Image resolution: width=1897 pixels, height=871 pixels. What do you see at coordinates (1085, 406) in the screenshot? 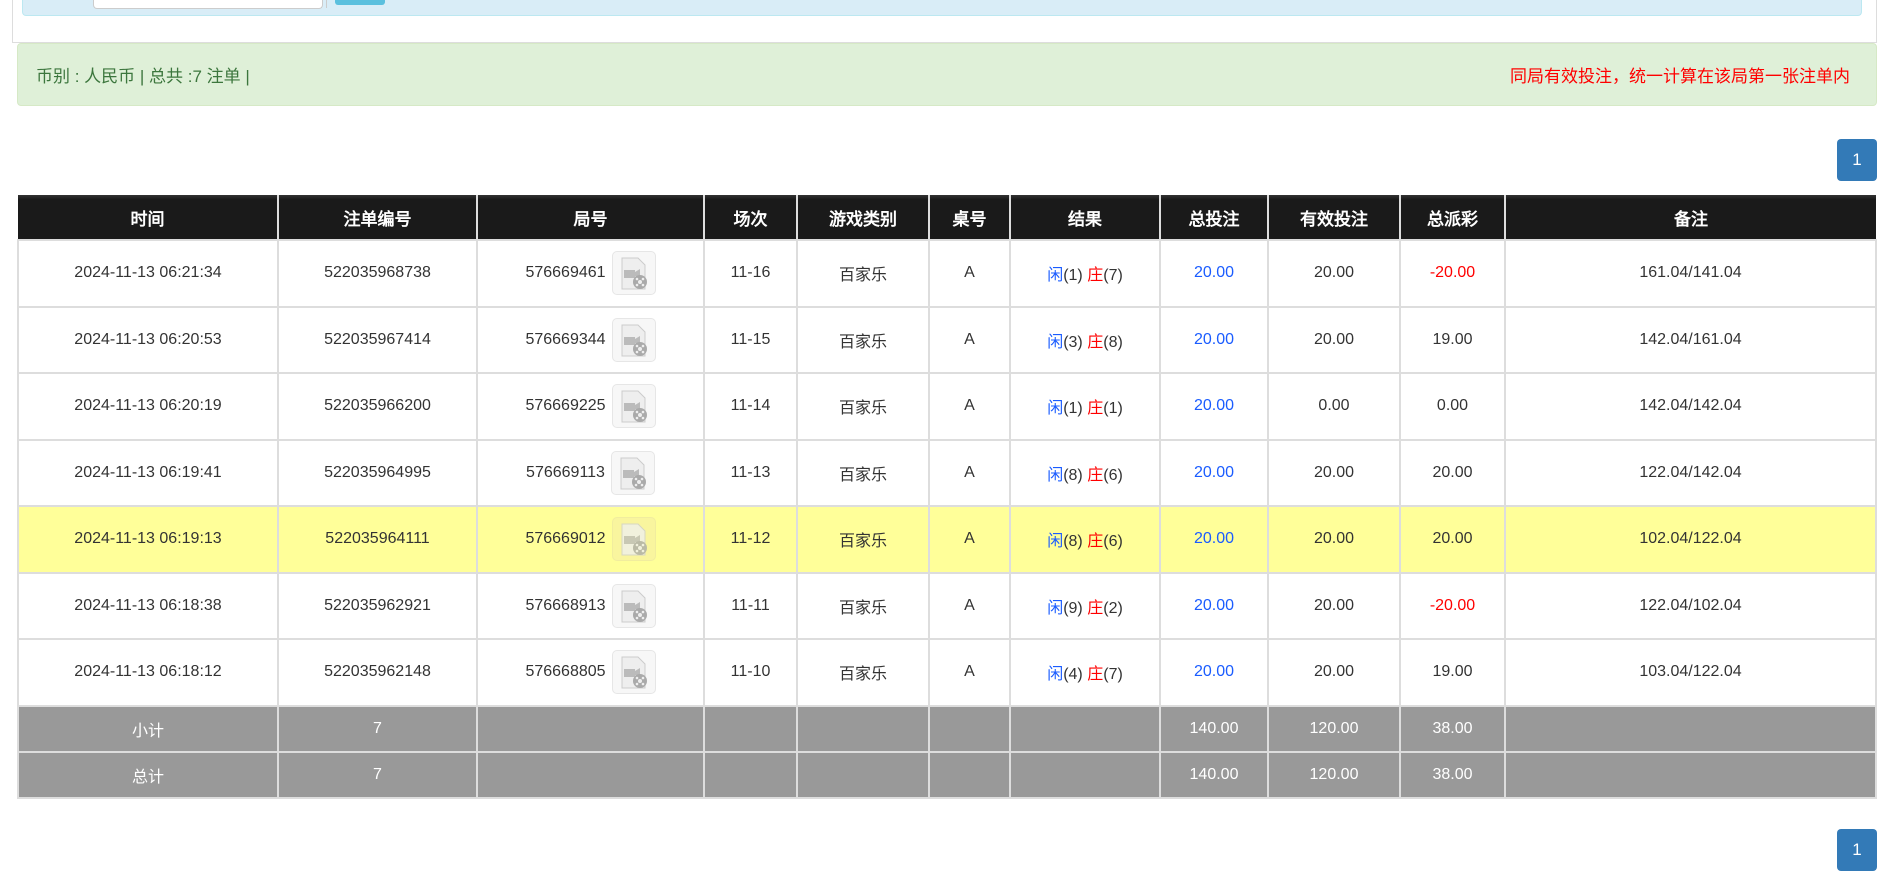
I see `result: 闲(1) 庄(1)` at bounding box center [1085, 406].